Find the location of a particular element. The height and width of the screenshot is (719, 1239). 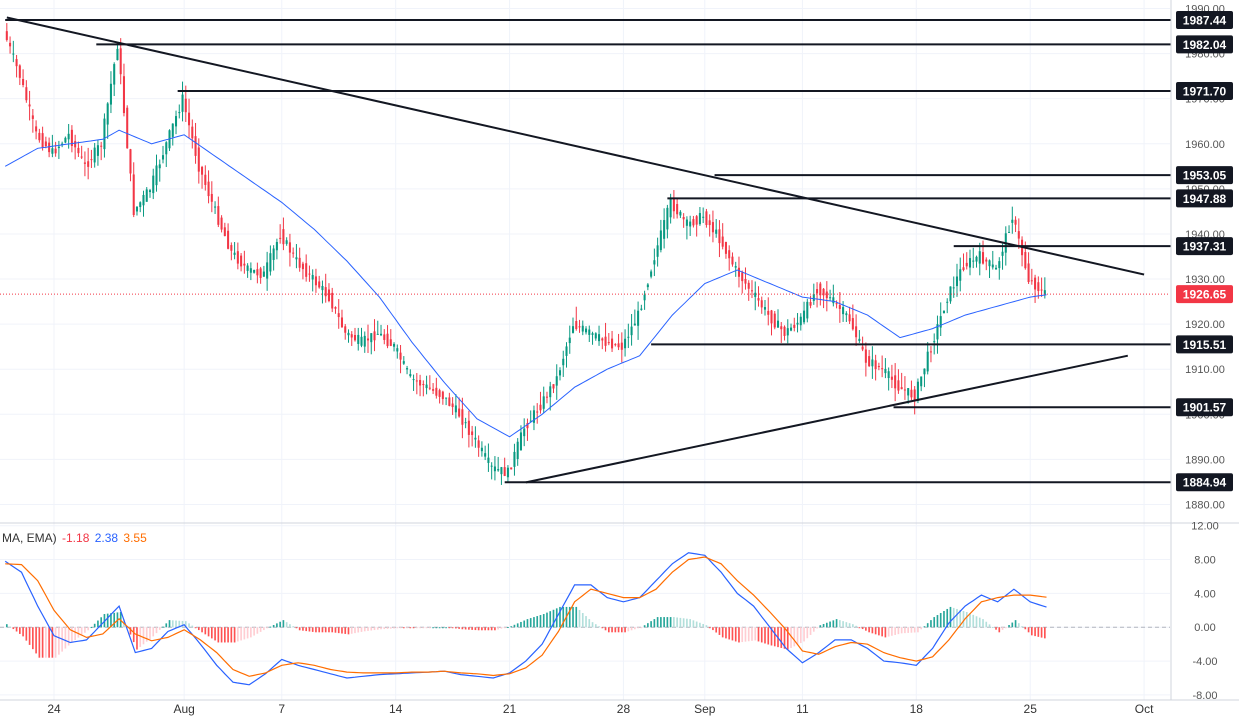

signal-line is located at coordinates (526, 616).